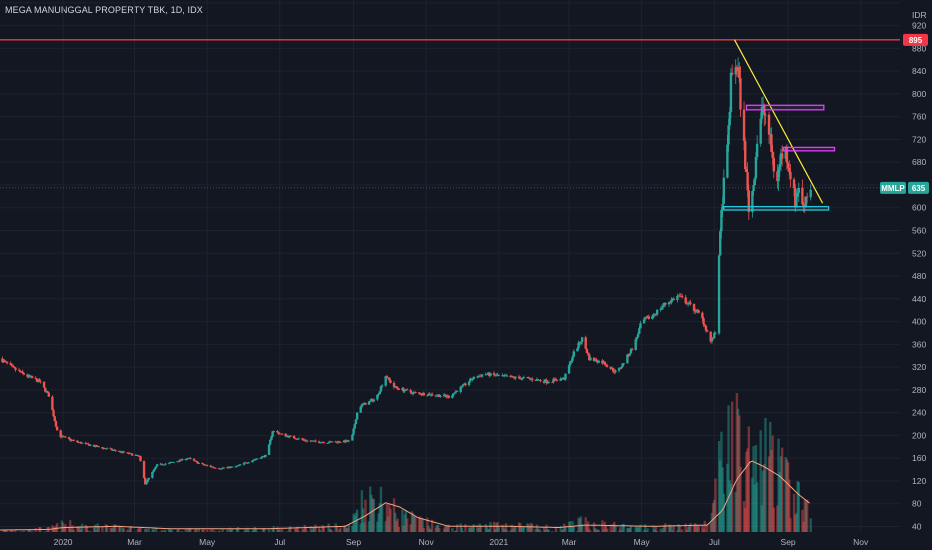  Describe the element at coordinates (919, 117) in the screenshot. I see `price-tick-label: 760` at that location.